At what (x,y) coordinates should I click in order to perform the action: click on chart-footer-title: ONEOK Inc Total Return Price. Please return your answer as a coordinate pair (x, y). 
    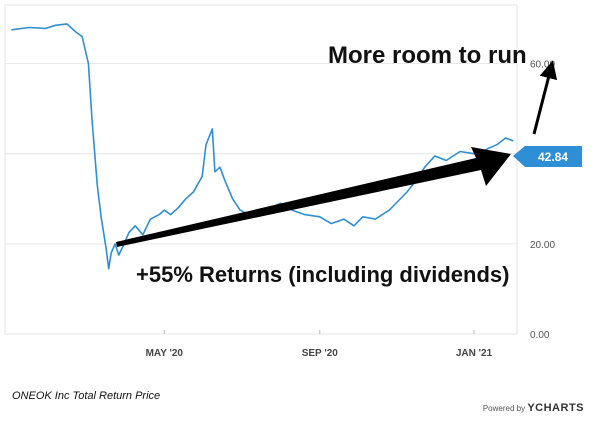
    Looking at the image, I should click on (86, 396).